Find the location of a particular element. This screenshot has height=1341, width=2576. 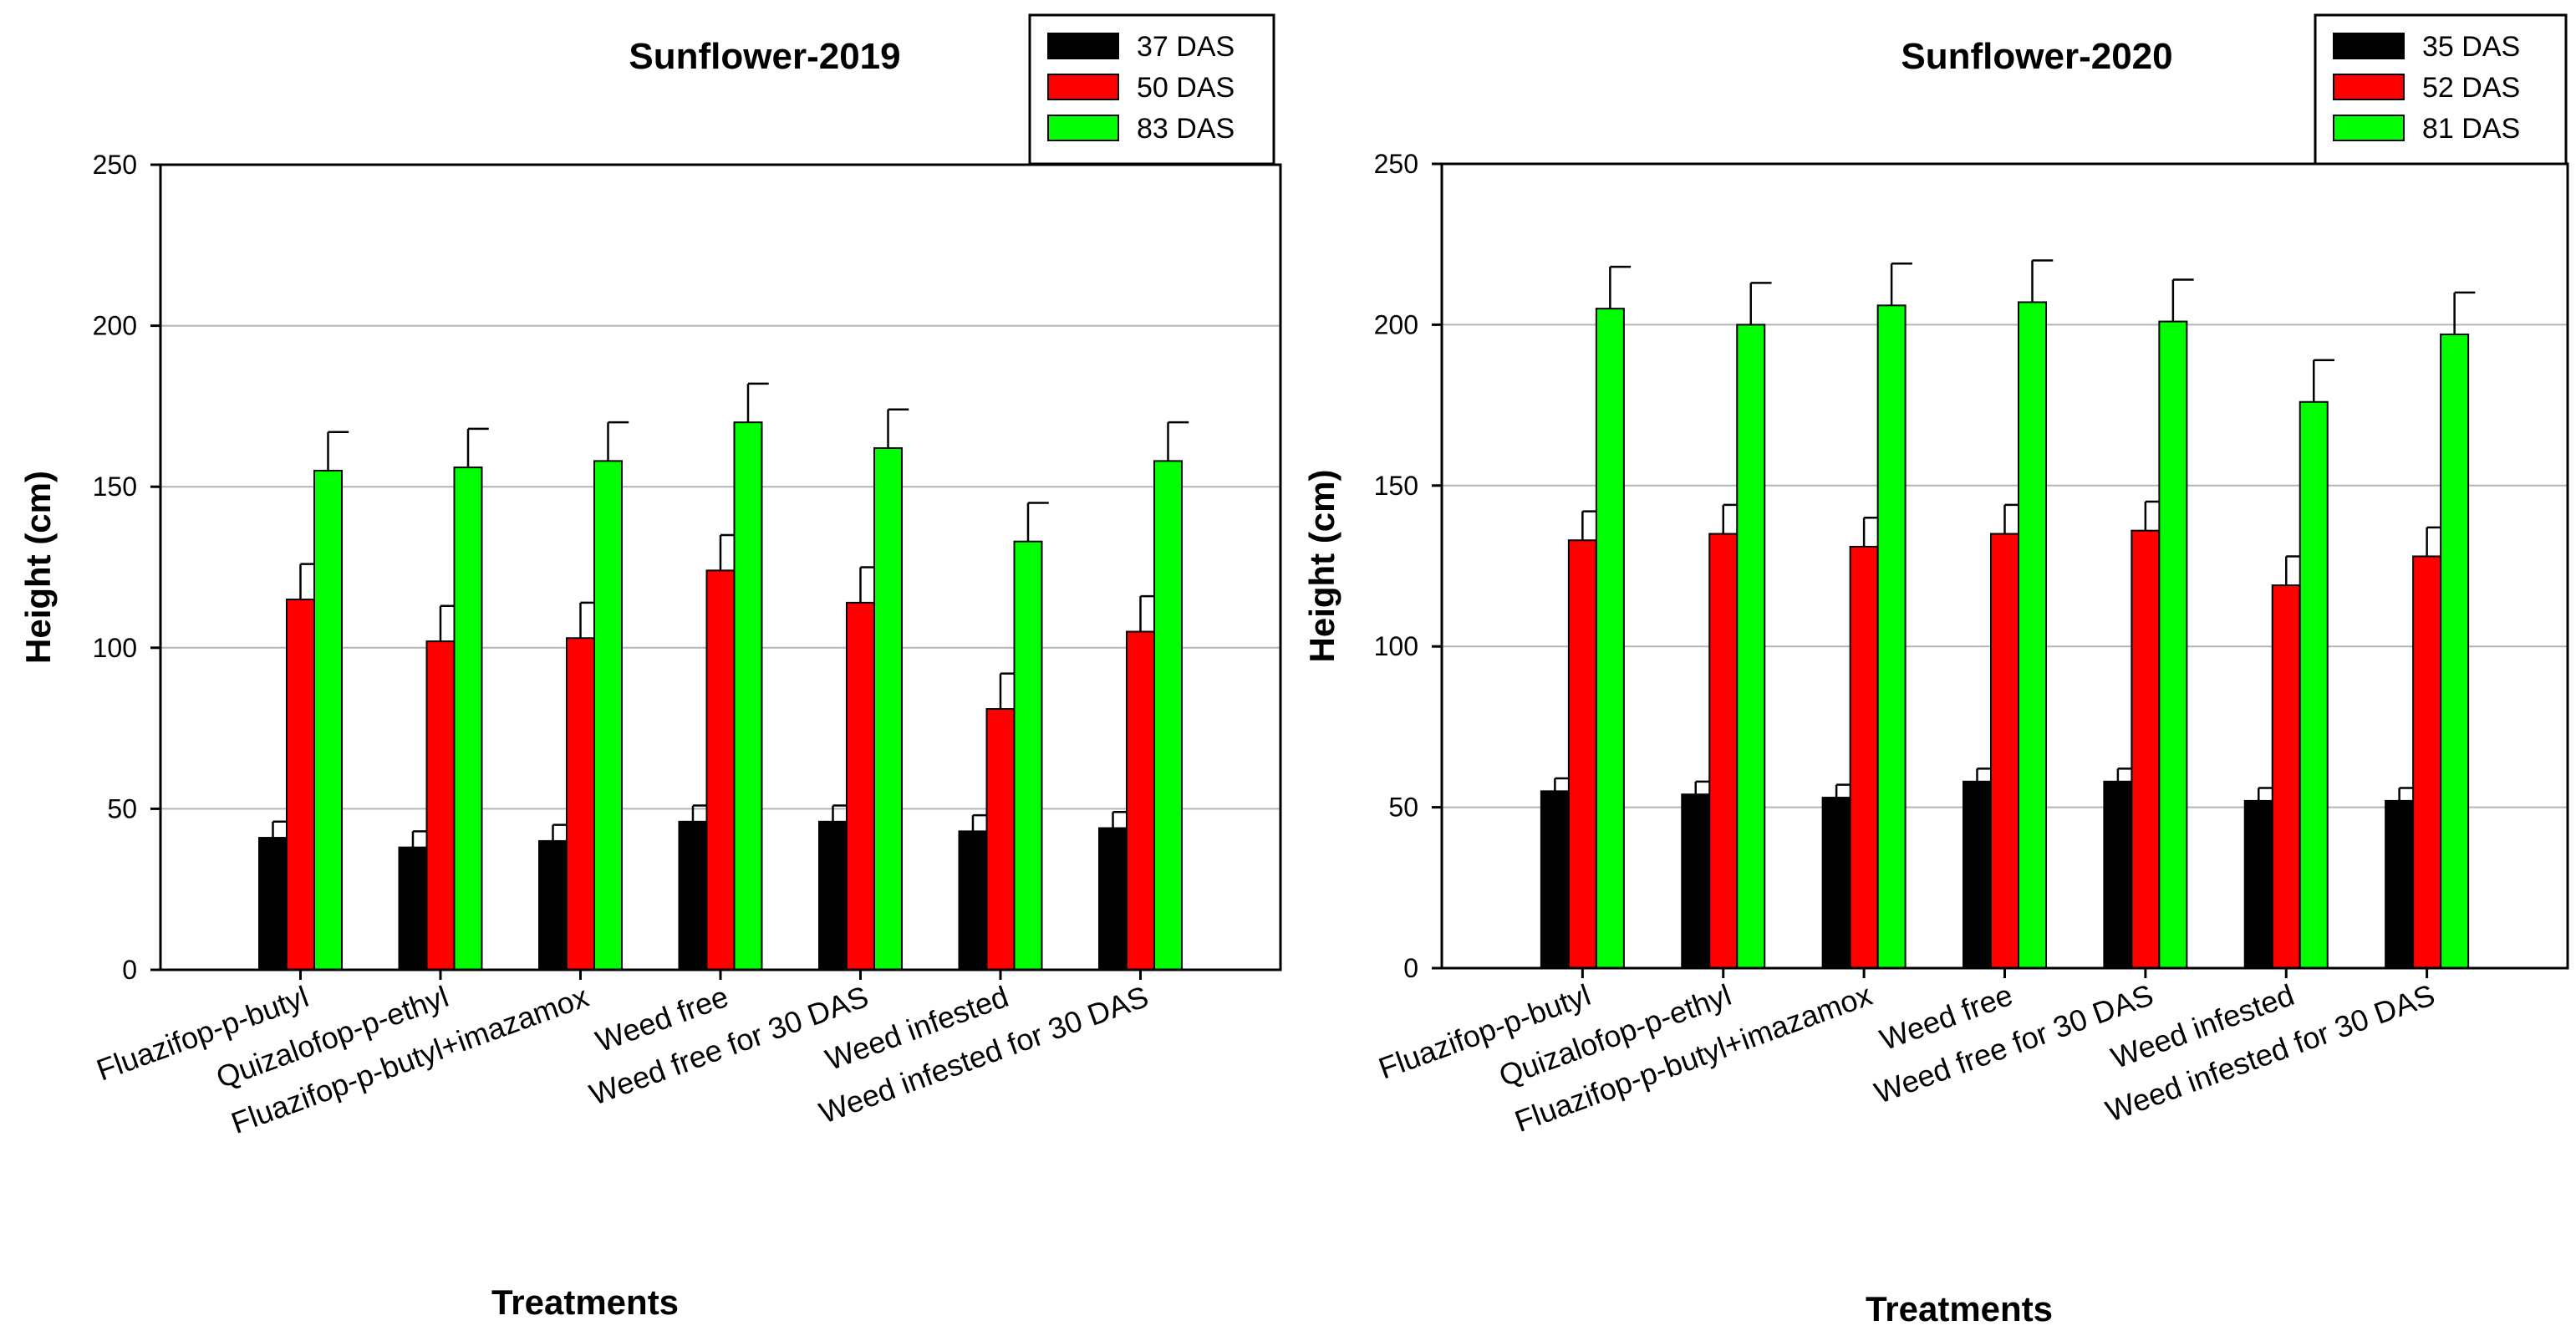

legend-label: 35 DAS is located at coordinates (2471, 47).